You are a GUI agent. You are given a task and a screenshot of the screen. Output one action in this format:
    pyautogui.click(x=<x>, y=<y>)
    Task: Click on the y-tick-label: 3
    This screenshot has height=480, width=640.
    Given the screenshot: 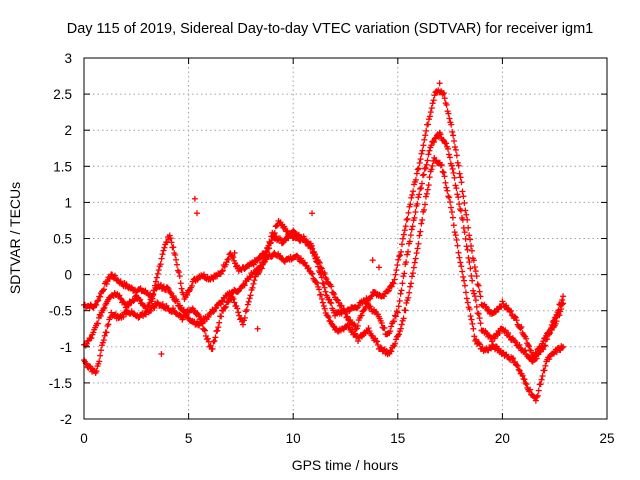 What is the action you would take?
    pyautogui.click(x=68, y=58)
    